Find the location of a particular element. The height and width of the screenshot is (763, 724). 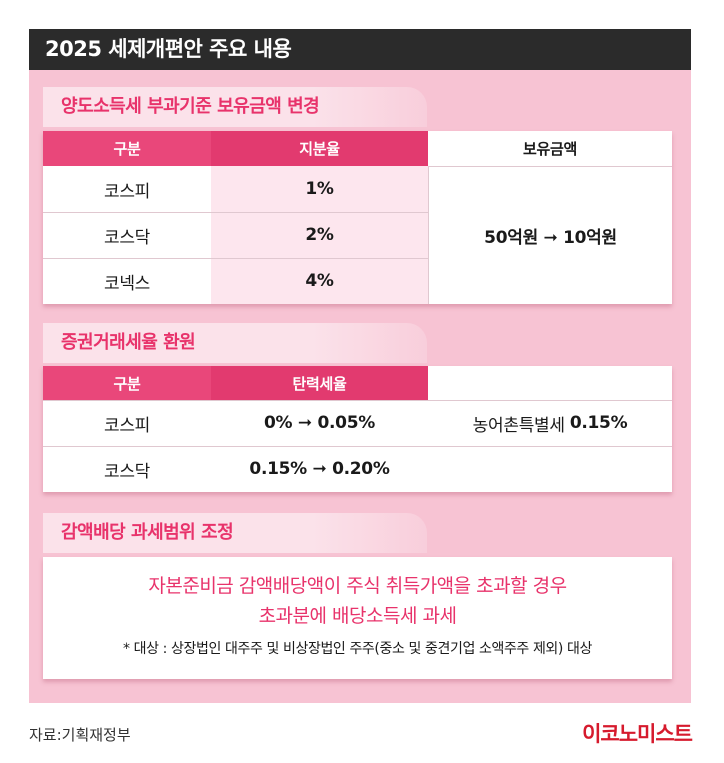

dividend-tax-line-2: 초과분에 배당소득세 과세 is located at coordinates (357, 616).